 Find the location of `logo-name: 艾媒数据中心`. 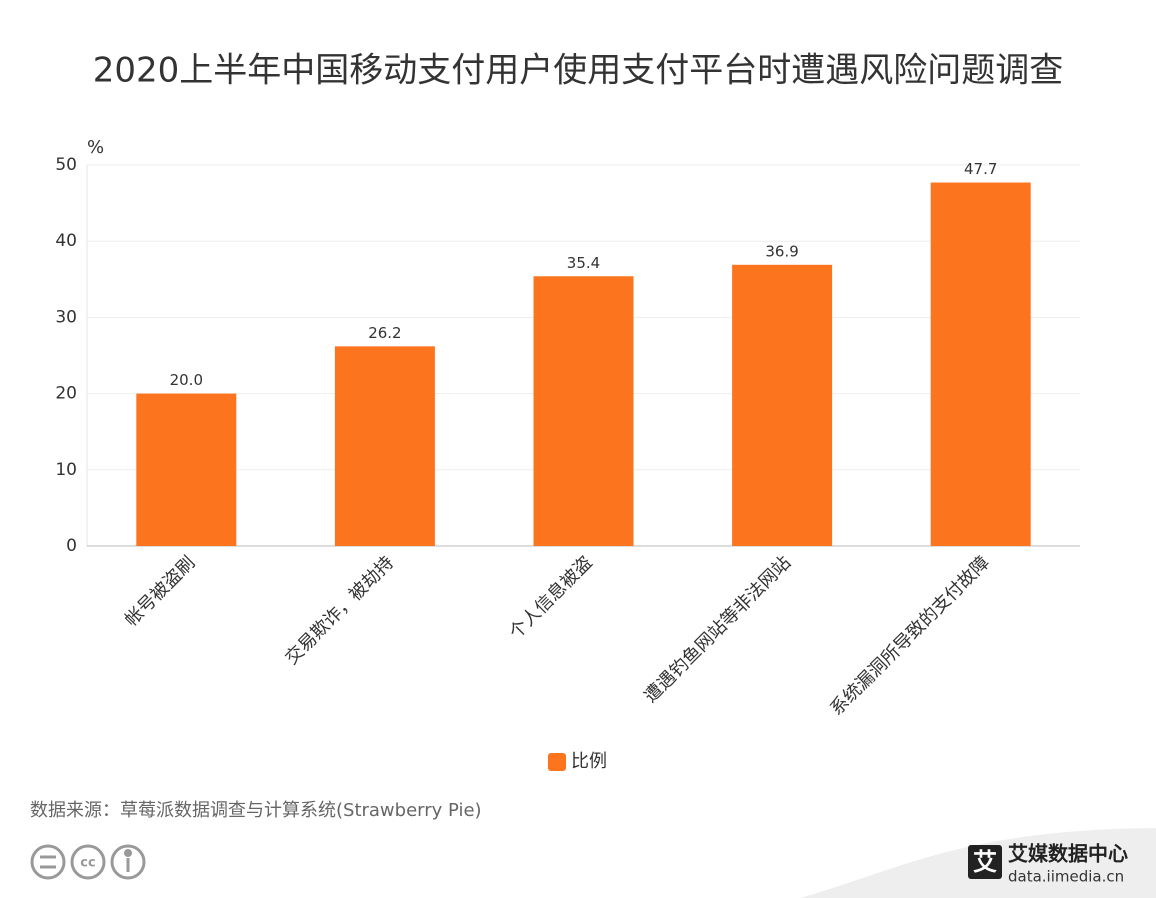

logo-name: 艾媒数据中心 is located at coordinates (1068, 854).